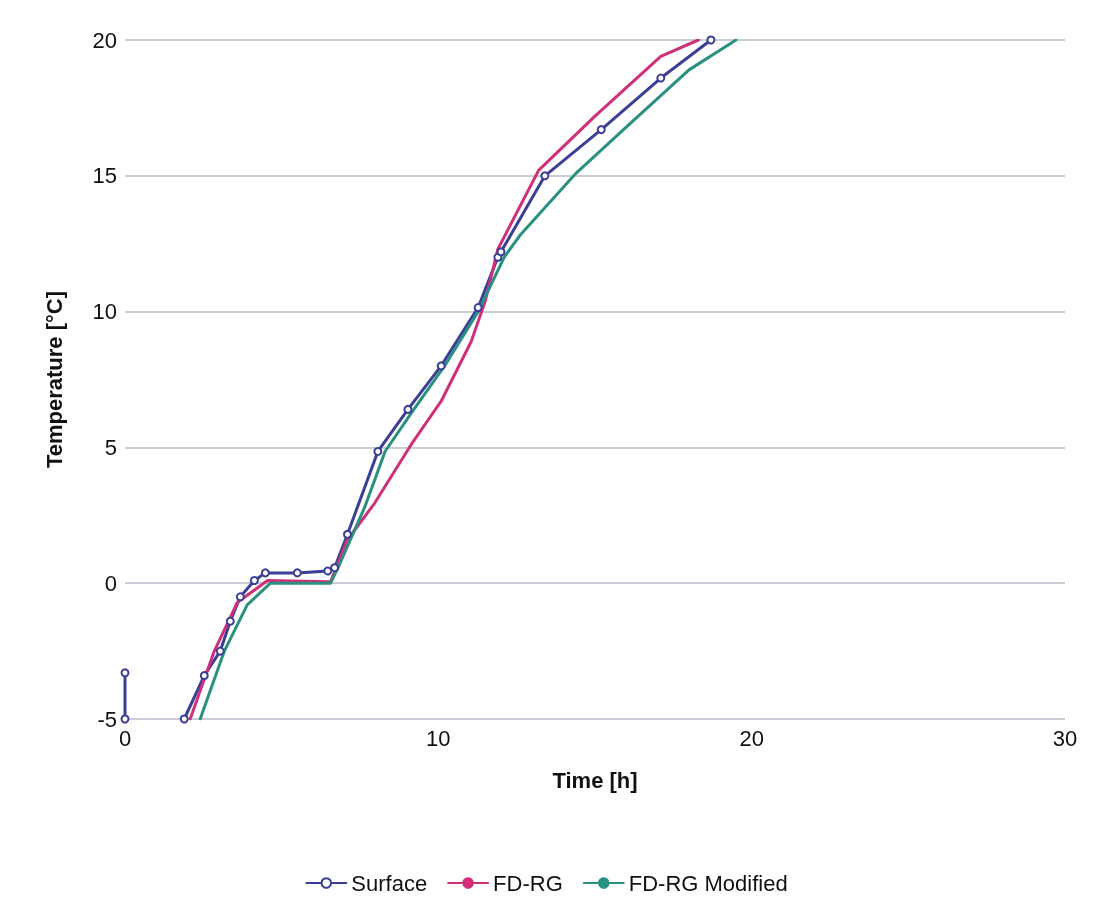 The width and height of the screenshot is (1093, 919). Describe the element at coordinates (54, 379) in the screenshot. I see `y-axis-title: Temperature [°C]` at that location.